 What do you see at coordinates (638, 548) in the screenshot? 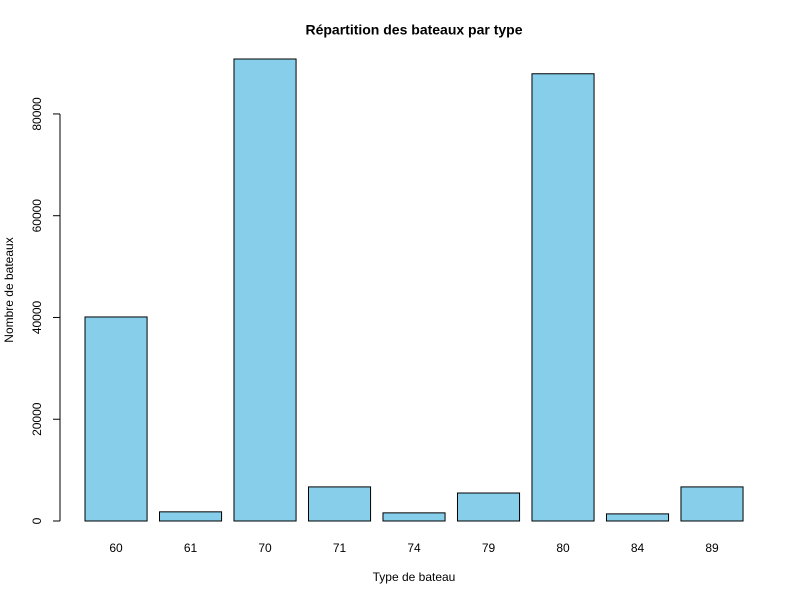
I see `x-tick-label: 84` at bounding box center [638, 548].